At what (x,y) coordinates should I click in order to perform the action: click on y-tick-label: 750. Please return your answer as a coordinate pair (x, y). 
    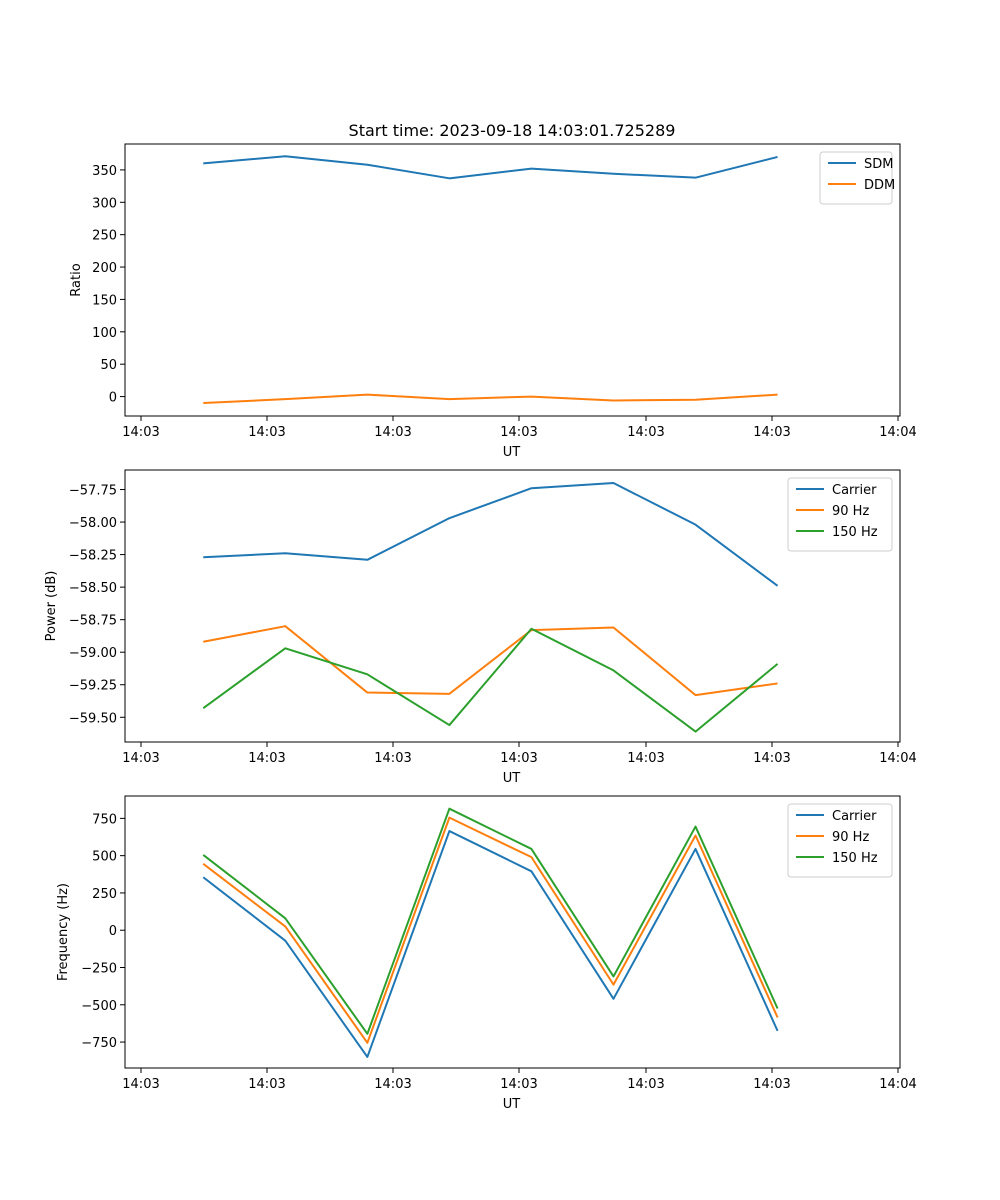
    Looking at the image, I should click on (104, 819).